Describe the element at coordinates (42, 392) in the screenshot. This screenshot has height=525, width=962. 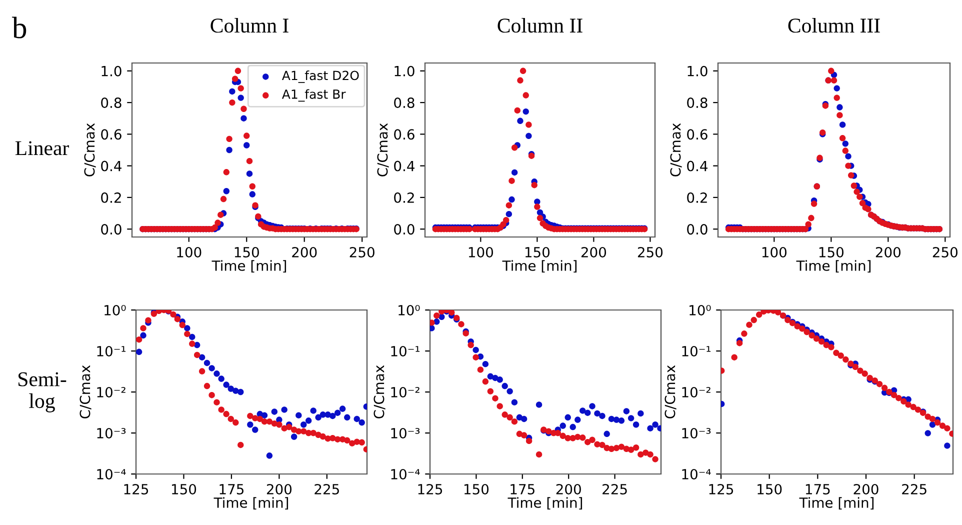
I see `text: Semi- log` at that location.